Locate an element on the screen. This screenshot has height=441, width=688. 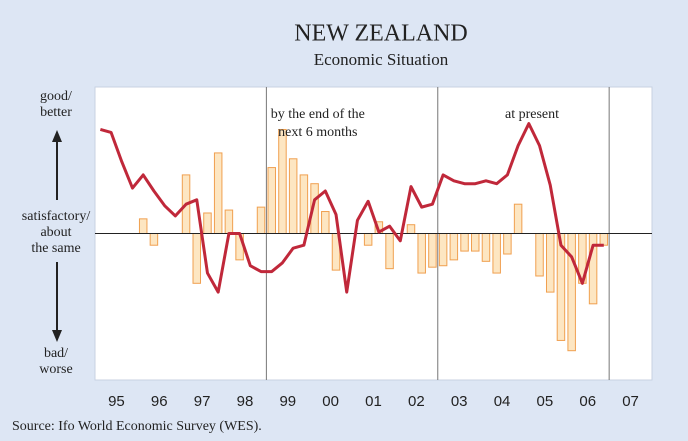
y-side-label: the same is located at coordinates (55, 248).